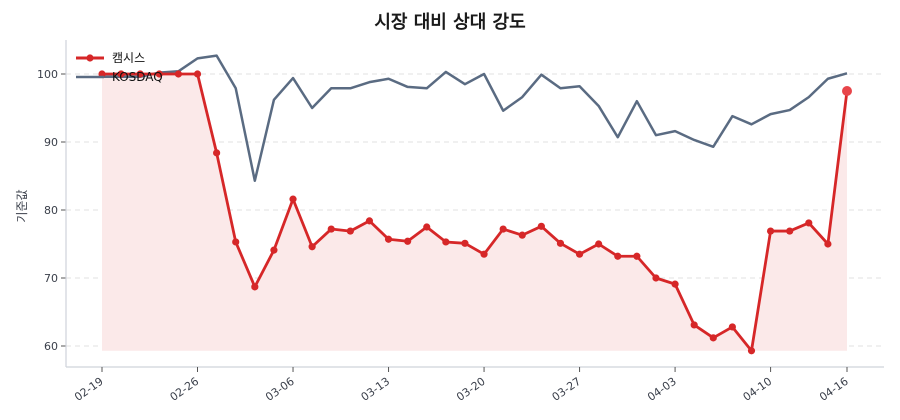 This screenshot has width=900, height=420. What do you see at coordinates (185, 389) in the screenshot?
I see `x-tick-label: 02-26` at bounding box center [185, 389].